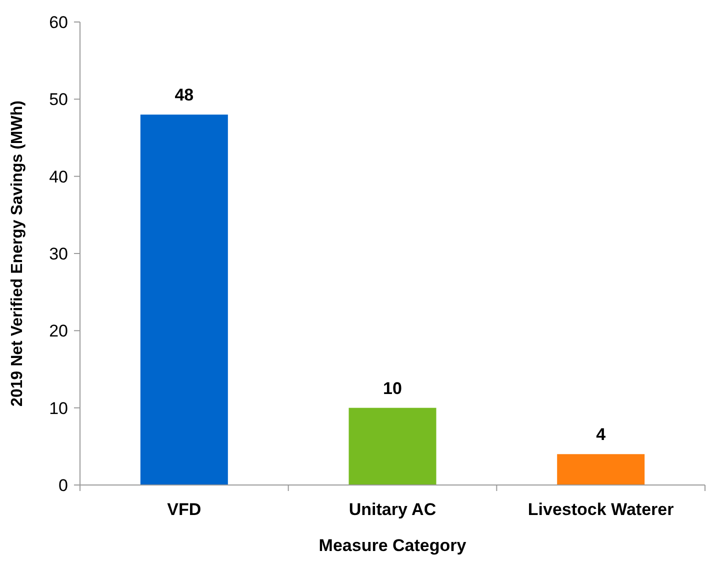 The width and height of the screenshot is (709, 561). What do you see at coordinates (58, 22) in the screenshot?
I see `y-tick-label: 60` at bounding box center [58, 22].